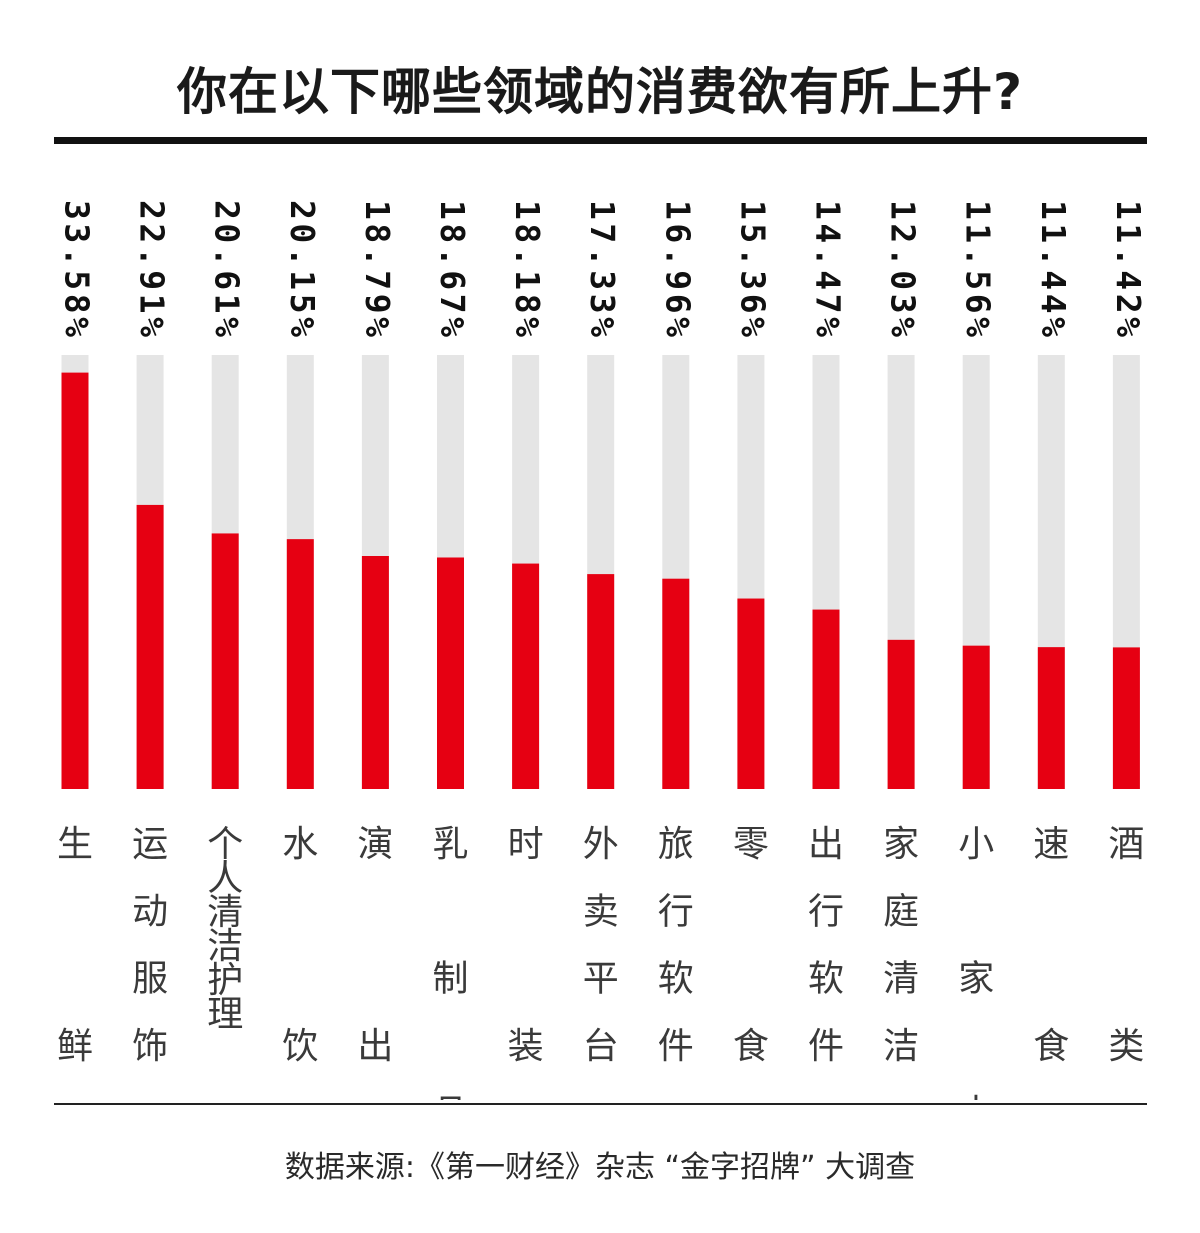 The image size is (1200, 1233). What do you see at coordinates (601, 844) in the screenshot?
I see `category-char: 外` at bounding box center [601, 844].